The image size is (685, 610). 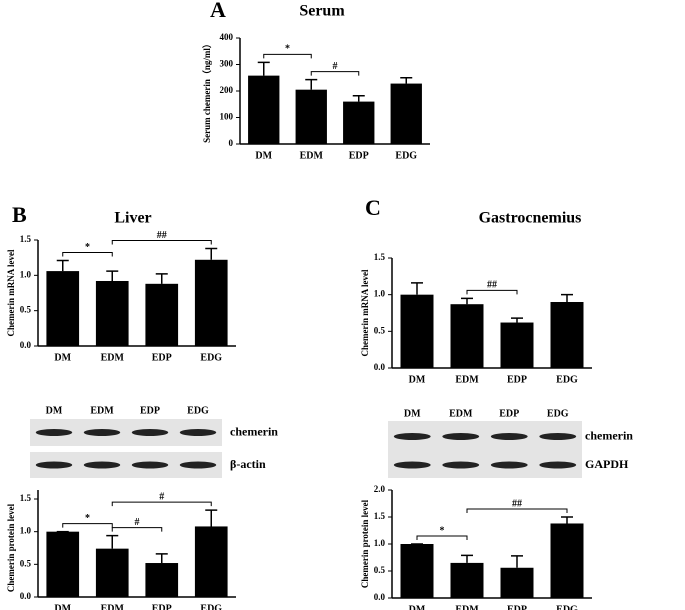 What do you see at coordinates (530, 218) in the screenshot?
I see `chart-title: Gastrocnemius` at bounding box center [530, 218].